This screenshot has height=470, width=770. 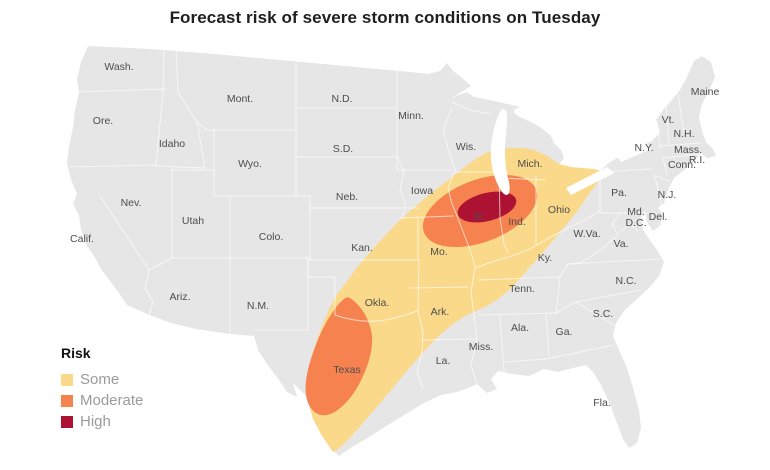 I want to click on lake-ontario, so click(x=634, y=152).